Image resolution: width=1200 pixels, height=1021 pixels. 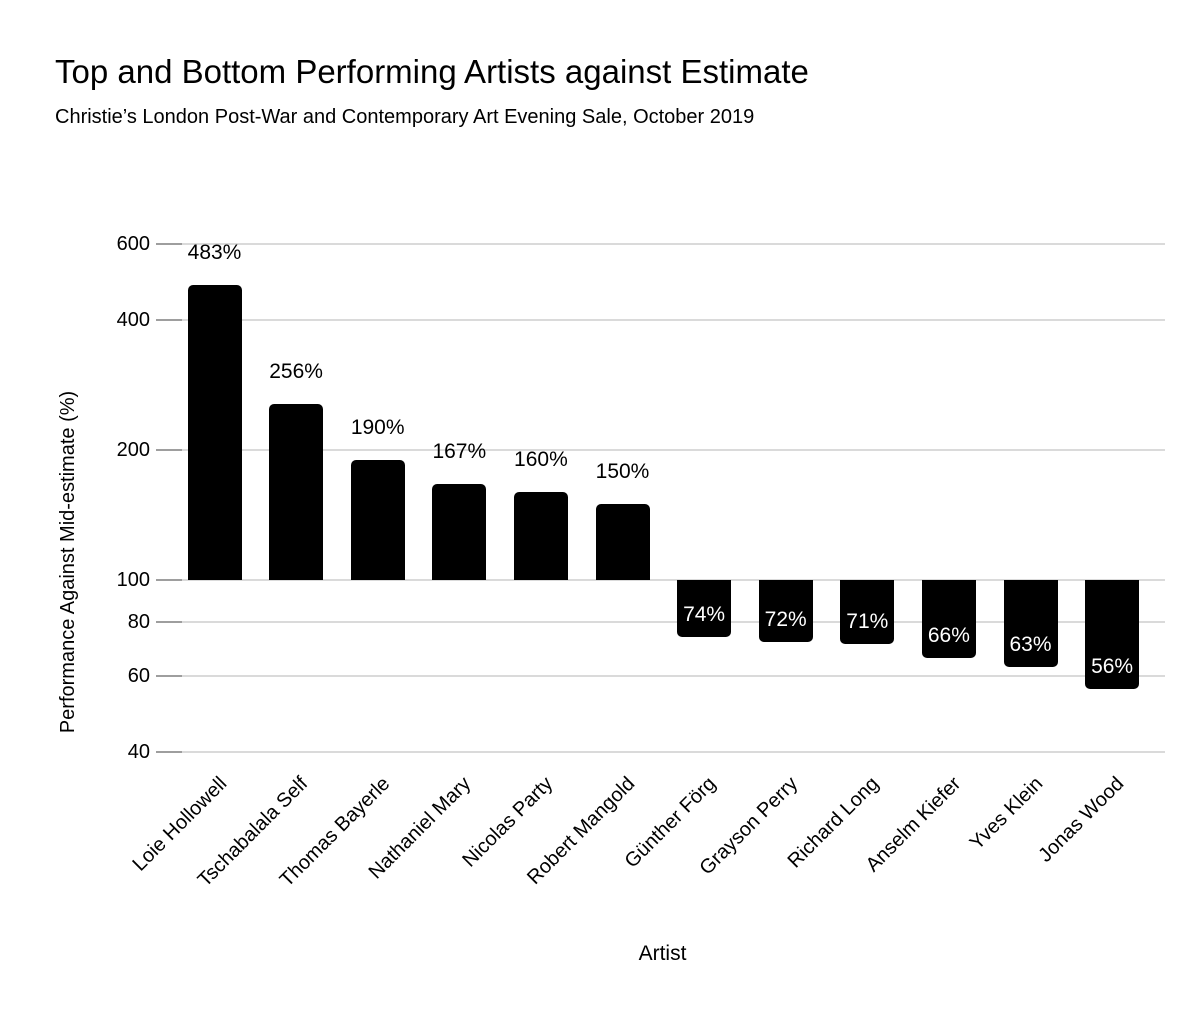 I want to click on y-tick-label: 400, so click(x=133, y=319).